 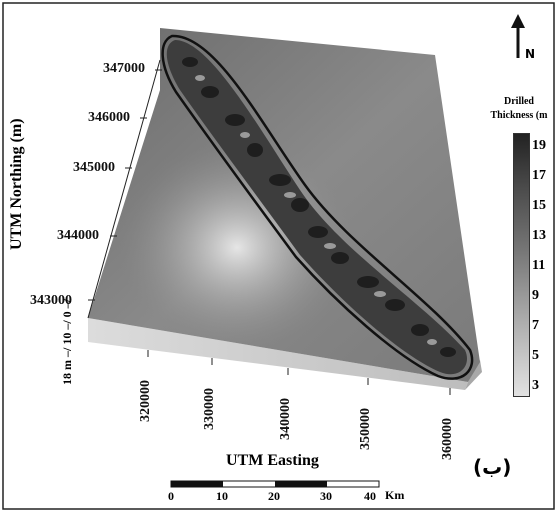 I want to click on block-side-left, so click(x=278, y=354).